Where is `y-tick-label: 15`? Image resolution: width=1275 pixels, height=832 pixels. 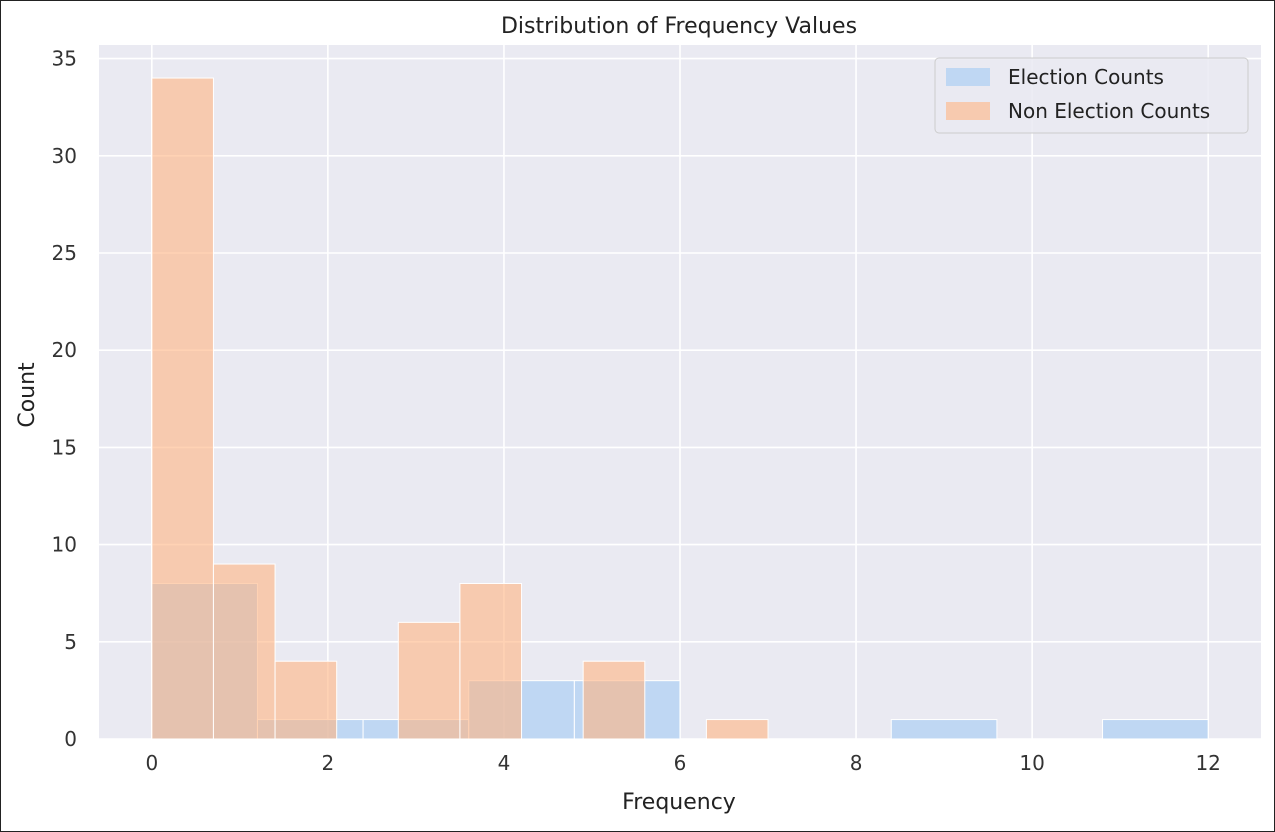 y-tick-label: 15 is located at coordinates (64, 447).